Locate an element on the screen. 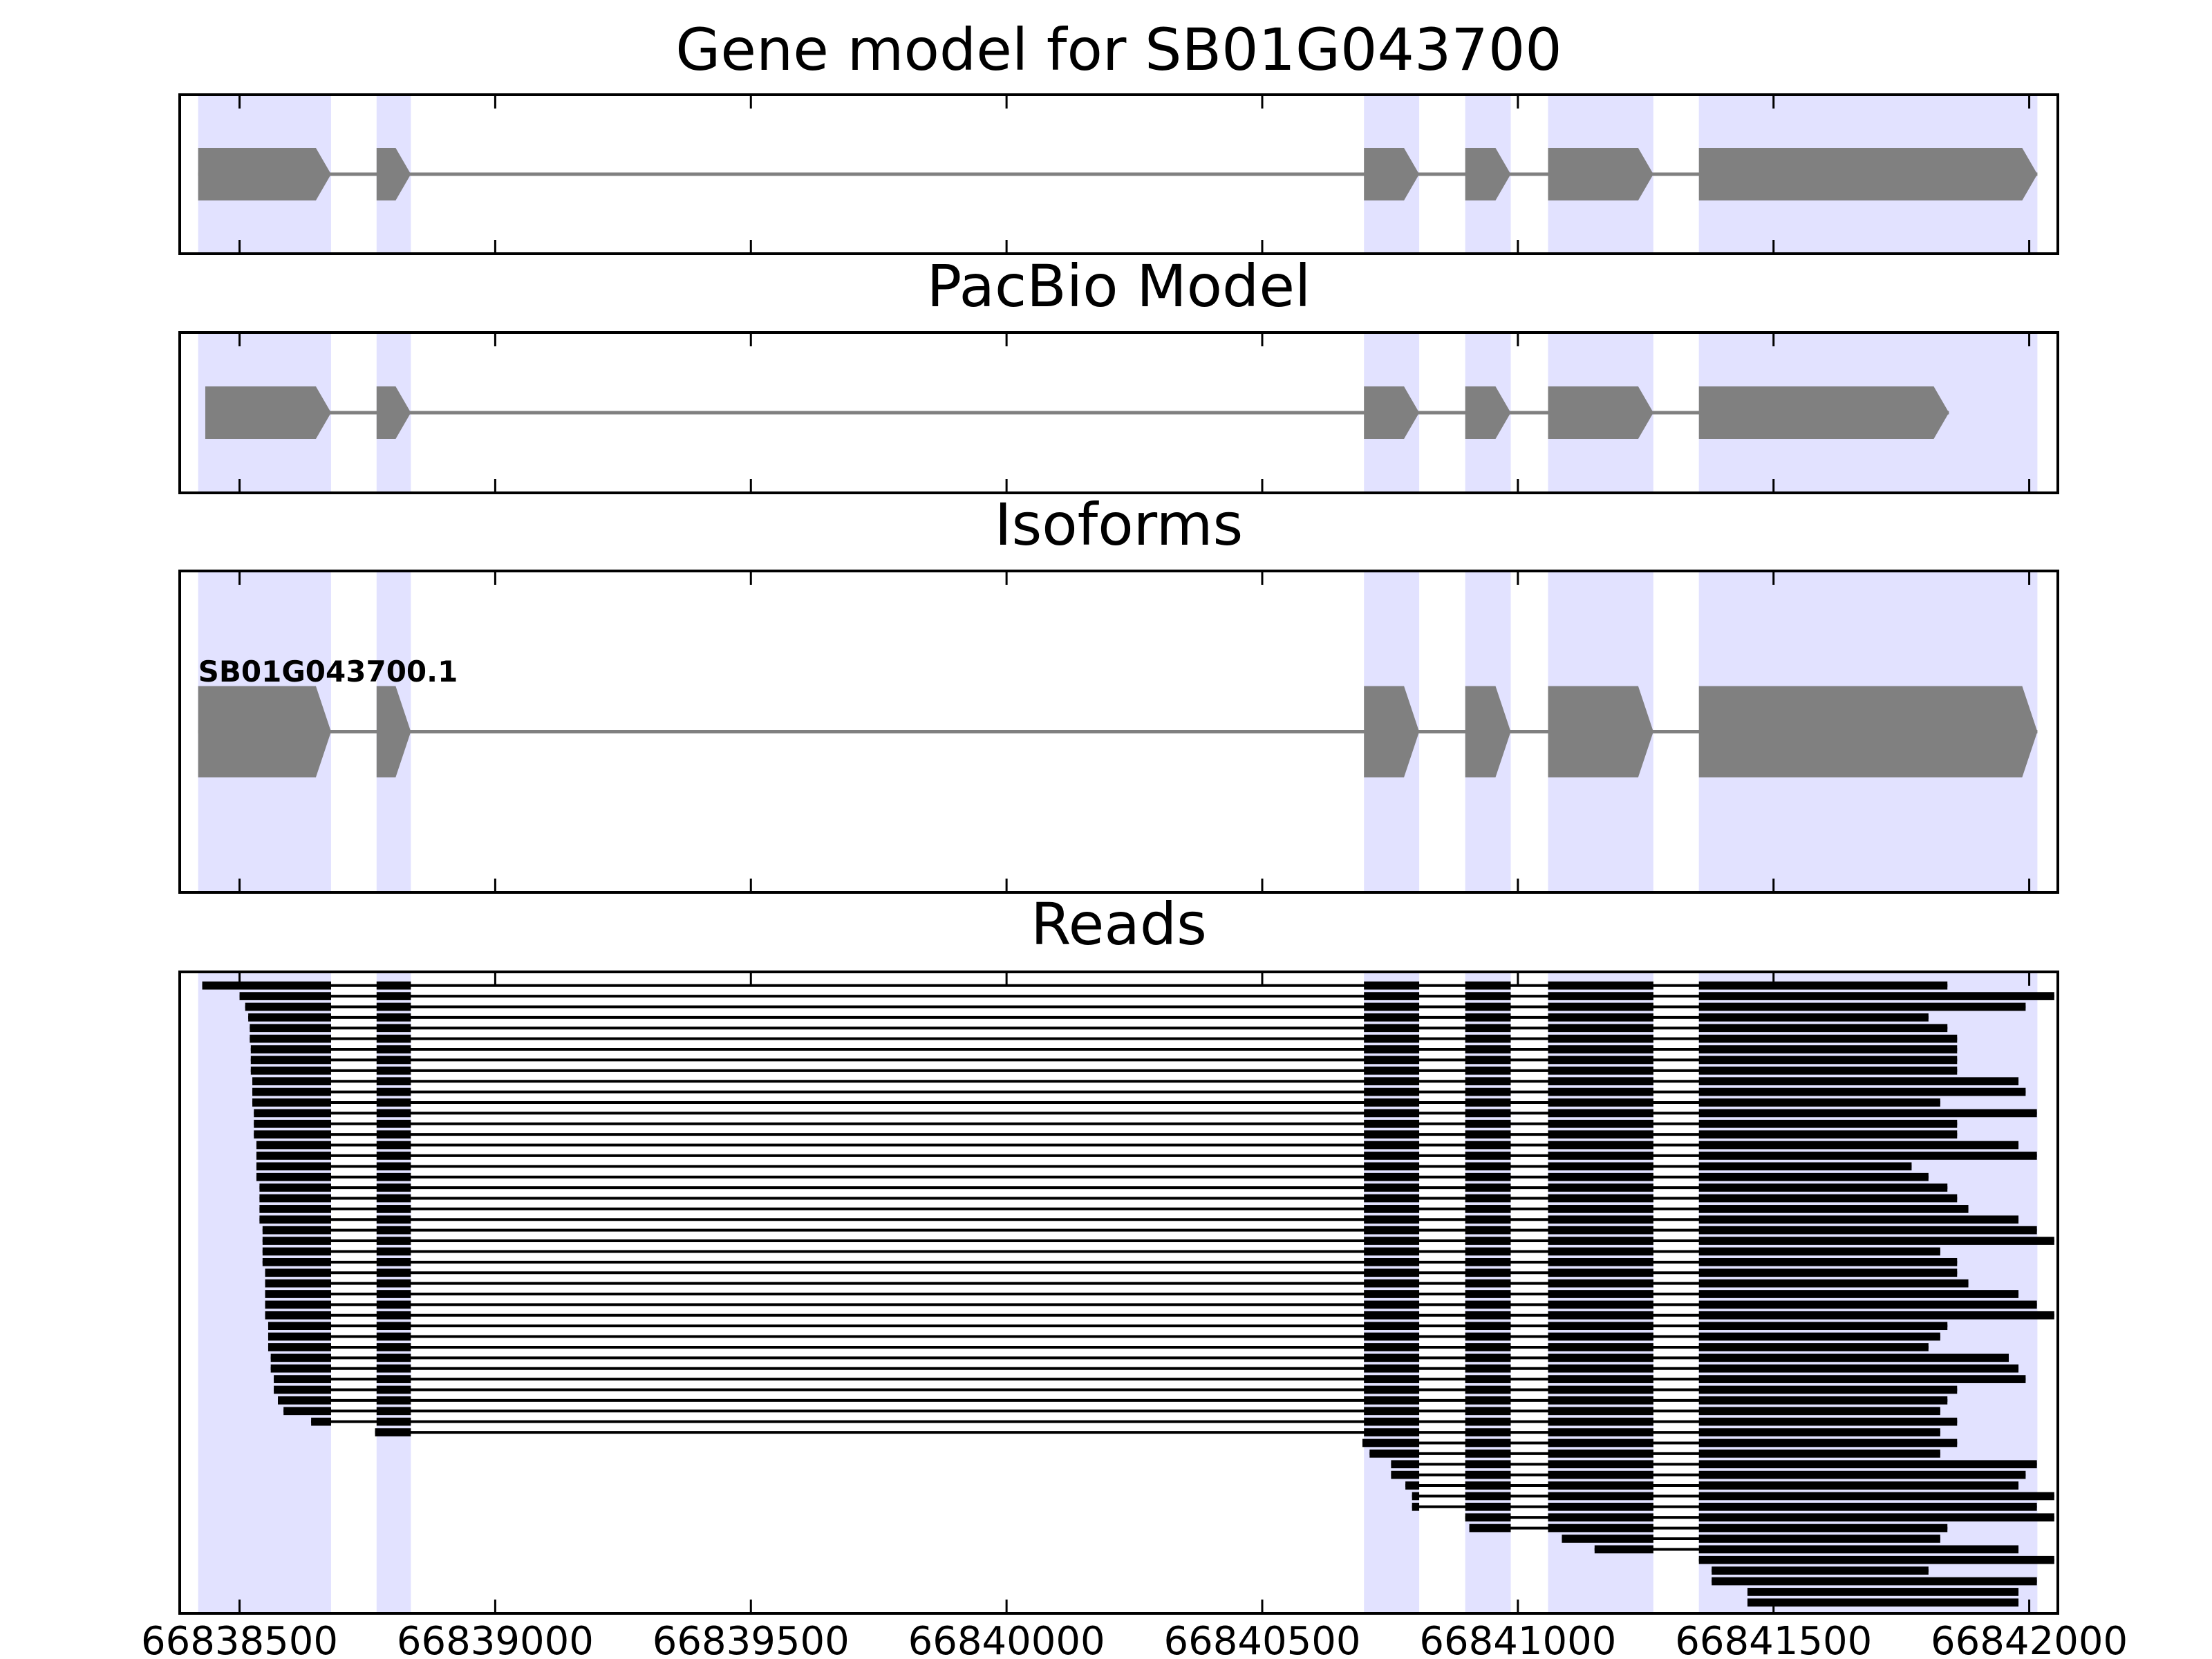 The width and height of the screenshot is (2212, 1659). panel-title: Isoforms is located at coordinates (1119, 525).